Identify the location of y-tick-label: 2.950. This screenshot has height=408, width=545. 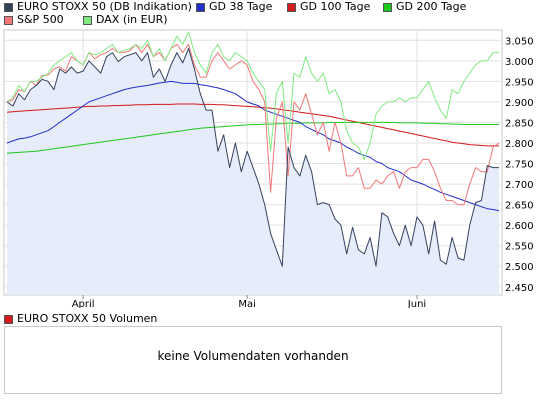
(519, 82).